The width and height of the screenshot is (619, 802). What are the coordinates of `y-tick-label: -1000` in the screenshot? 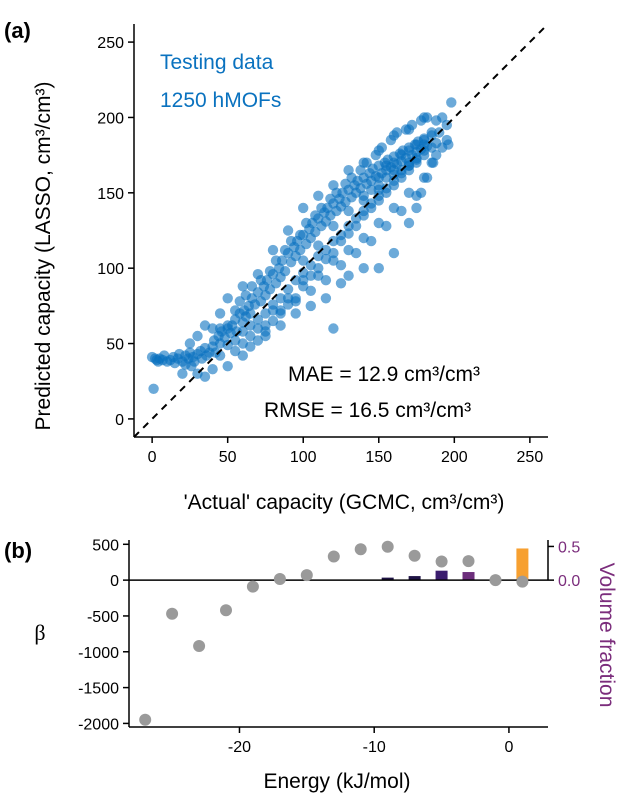 It's located at (98, 653).